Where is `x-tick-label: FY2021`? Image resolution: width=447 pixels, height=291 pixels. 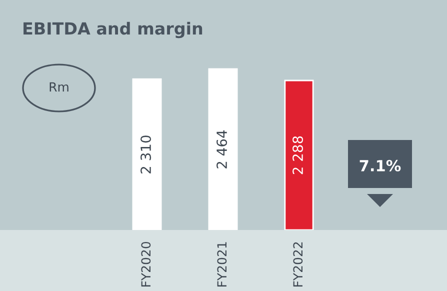
x-tick-label: FY2021 is located at coordinates (222, 264).